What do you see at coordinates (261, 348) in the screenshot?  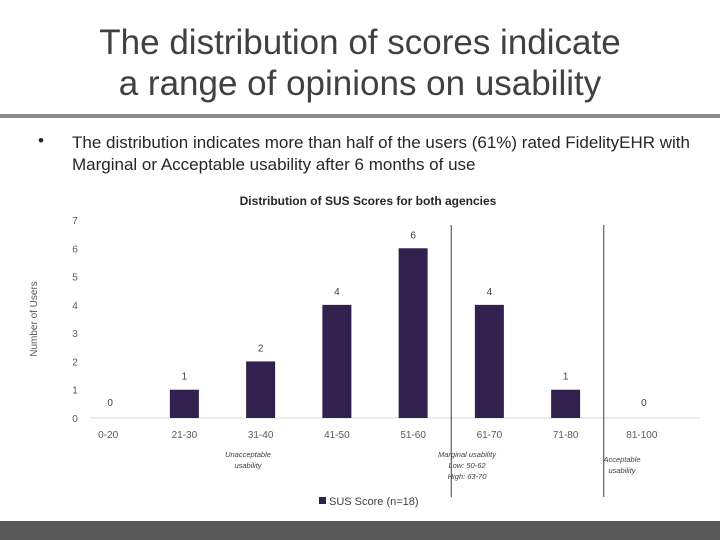 I see `data-label-31-40: 2` at bounding box center [261, 348].